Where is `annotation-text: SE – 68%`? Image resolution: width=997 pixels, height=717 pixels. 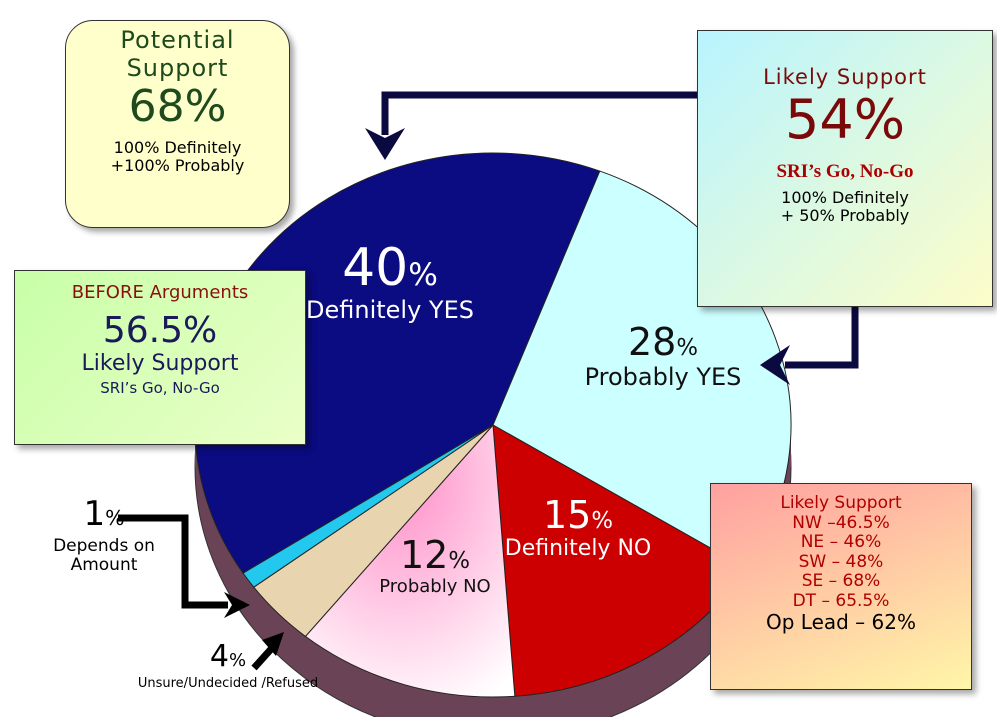
annotation-text: SE – 68% is located at coordinates (841, 581).